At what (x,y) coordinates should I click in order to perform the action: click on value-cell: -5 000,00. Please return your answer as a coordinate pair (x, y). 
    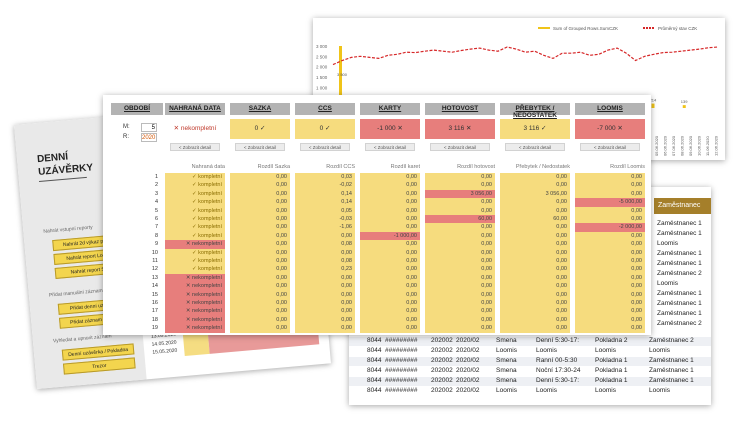
    Looking at the image, I should click on (610, 203).